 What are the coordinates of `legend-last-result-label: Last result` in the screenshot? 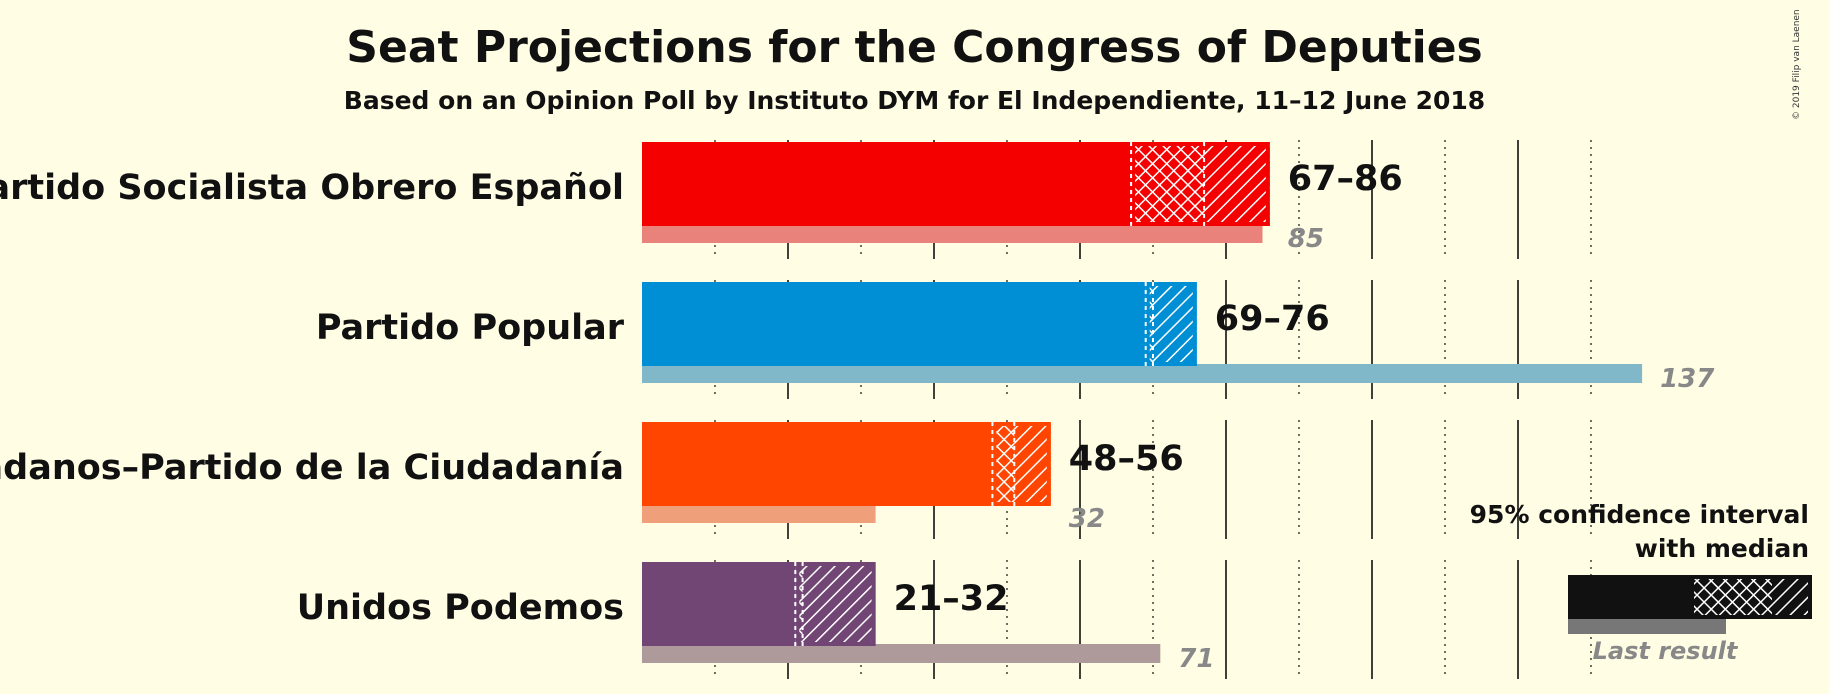 It's located at (1665, 651).